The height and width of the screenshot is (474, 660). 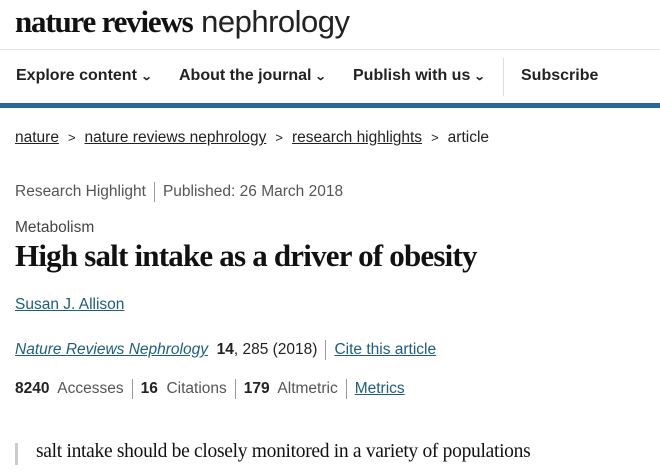 I want to click on article-subject: Metabolism, so click(x=55, y=227).